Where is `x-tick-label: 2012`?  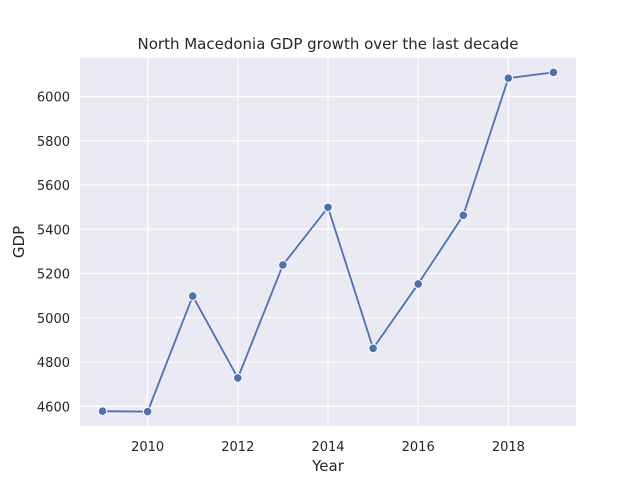
x-tick-label: 2012 is located at coordinates (237, 447).